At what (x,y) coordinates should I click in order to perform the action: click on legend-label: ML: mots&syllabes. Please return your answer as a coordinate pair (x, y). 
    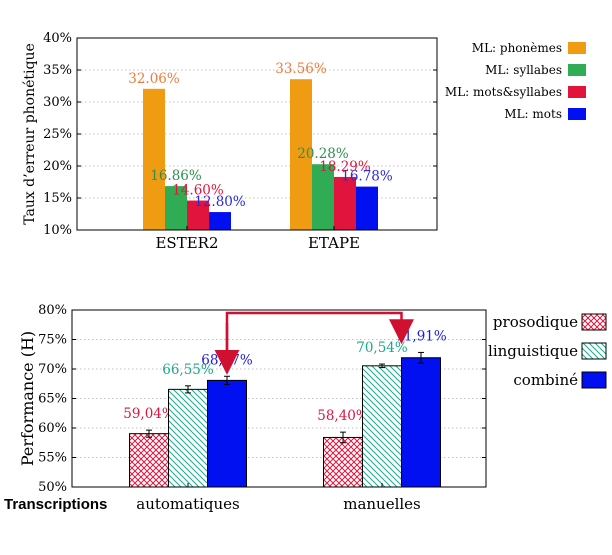
    Looking at the image, I should click on (503, 92).